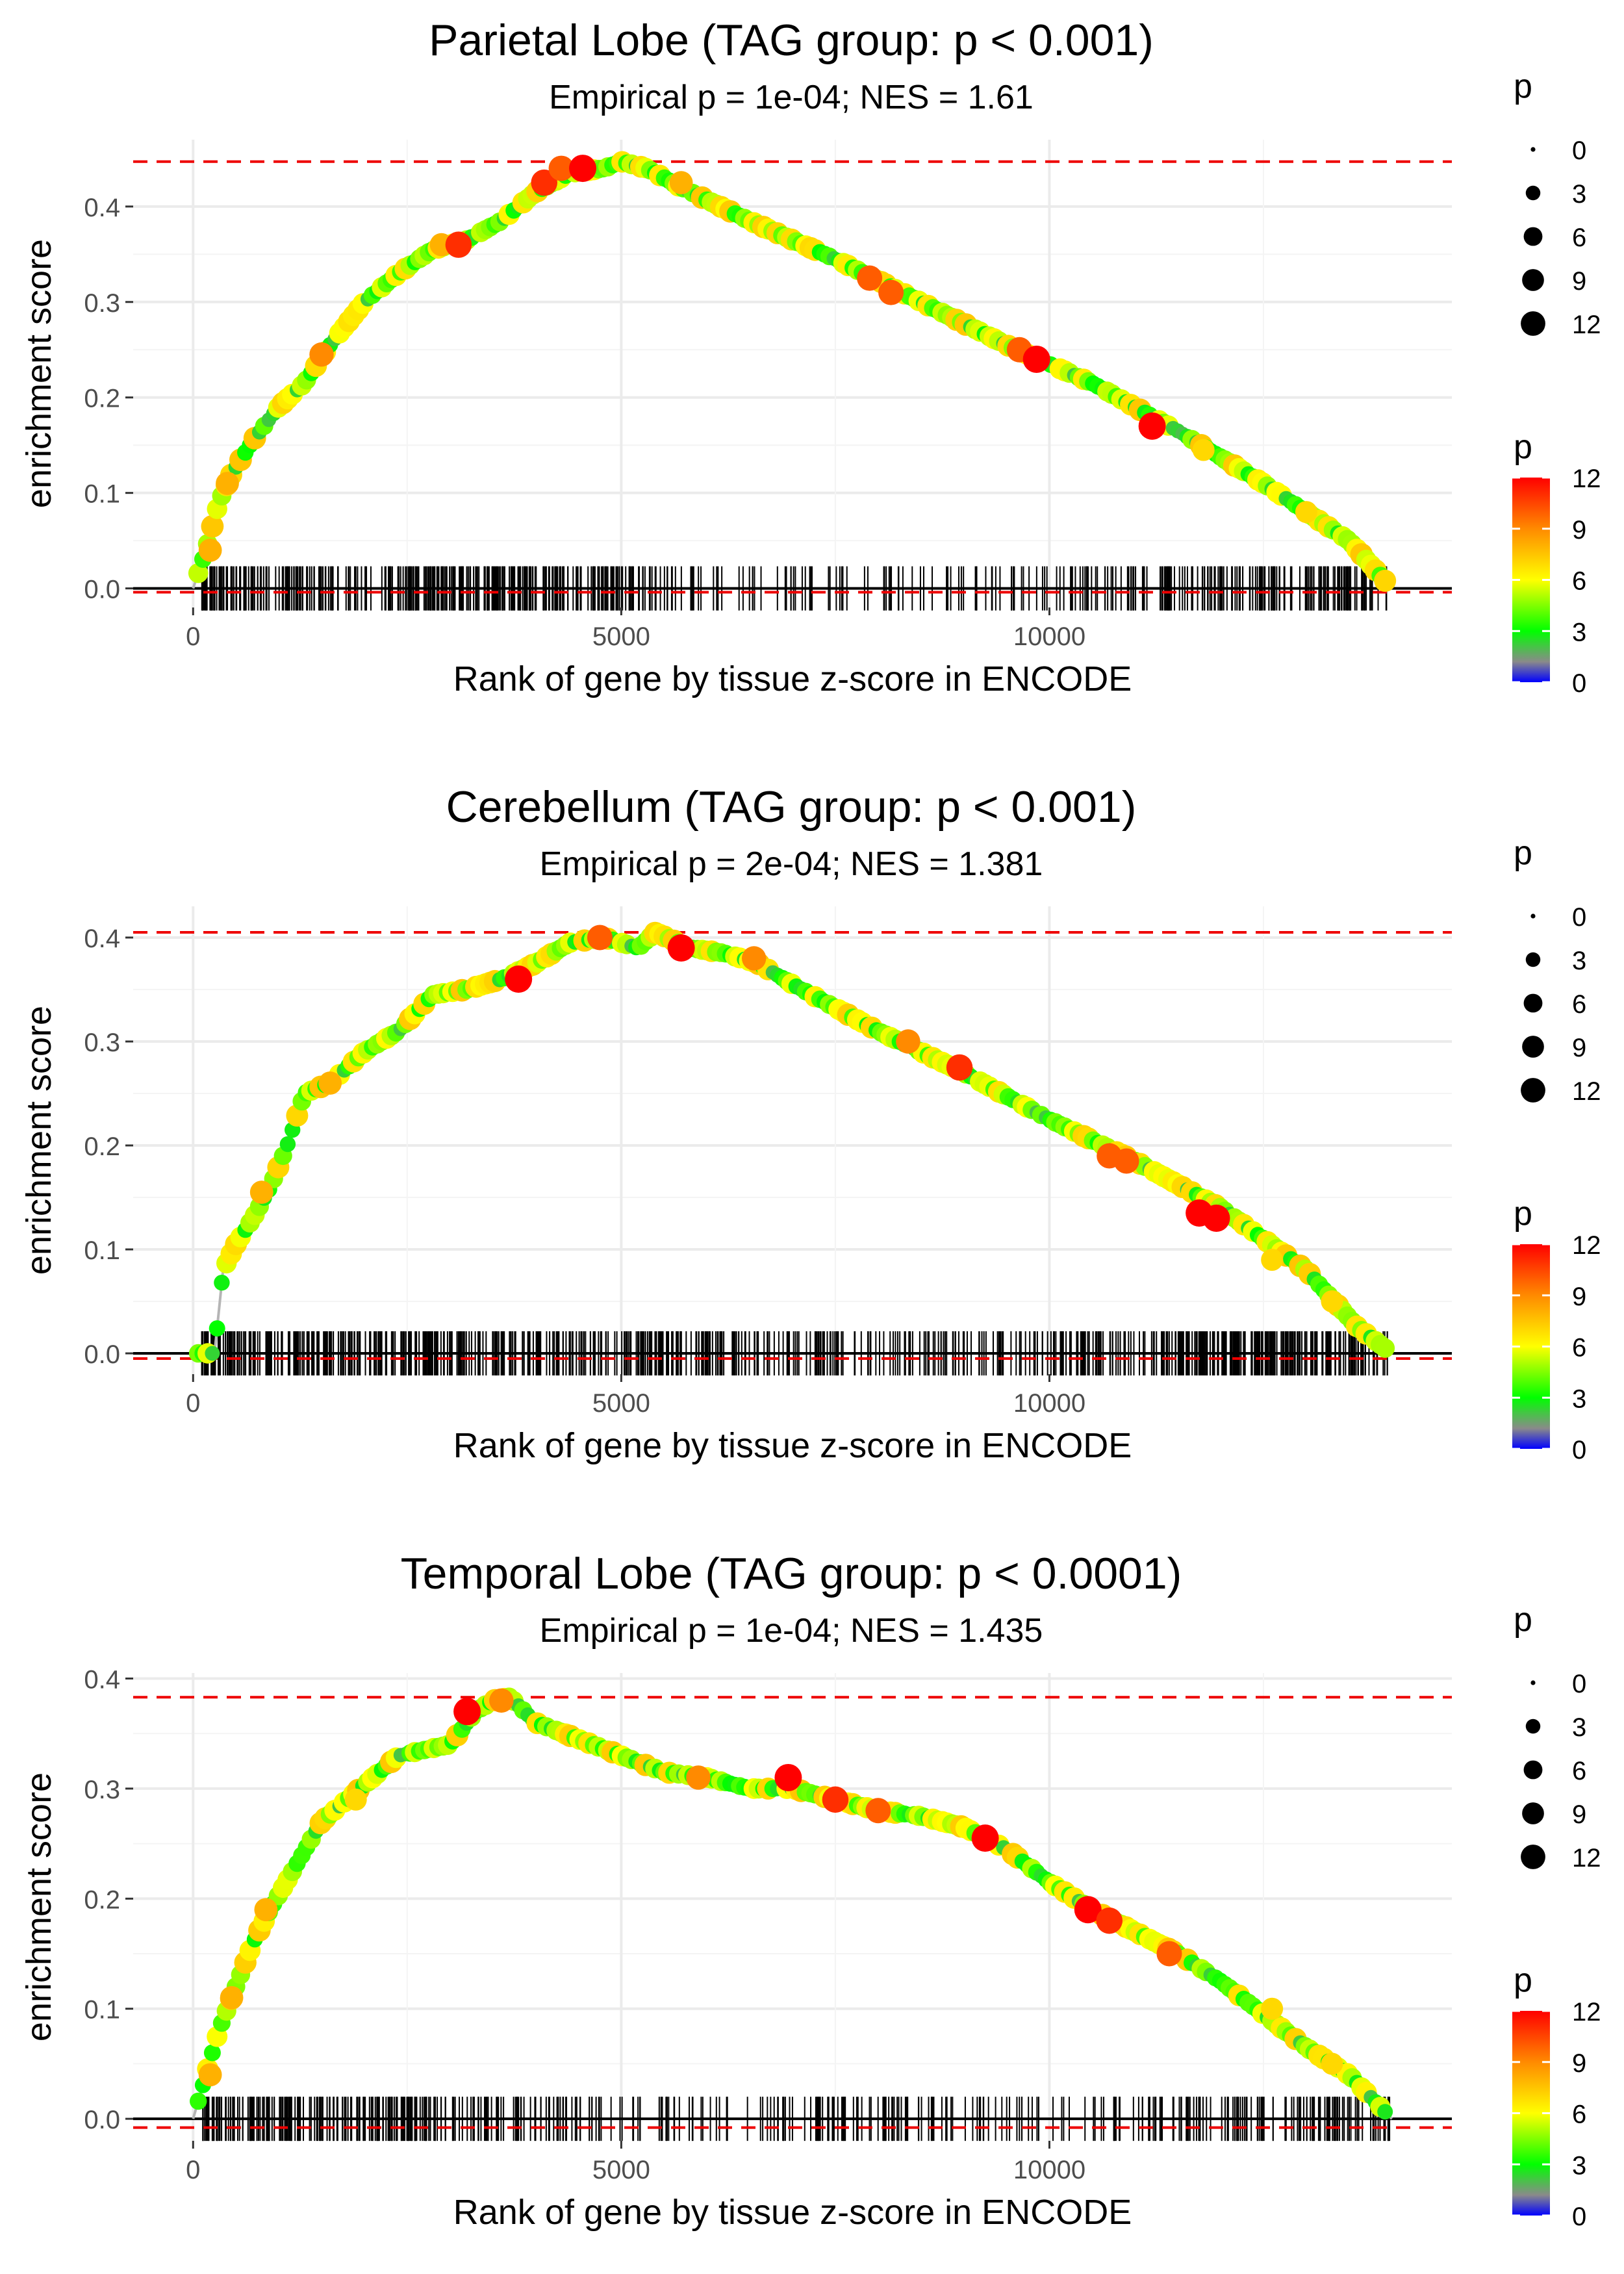 Image resolution: width=1624 pixels, height=2274 pixels. Describe the element at coordinates (1579, 1348) in the screenshot. I see `color-legend-label: 6` at that location.